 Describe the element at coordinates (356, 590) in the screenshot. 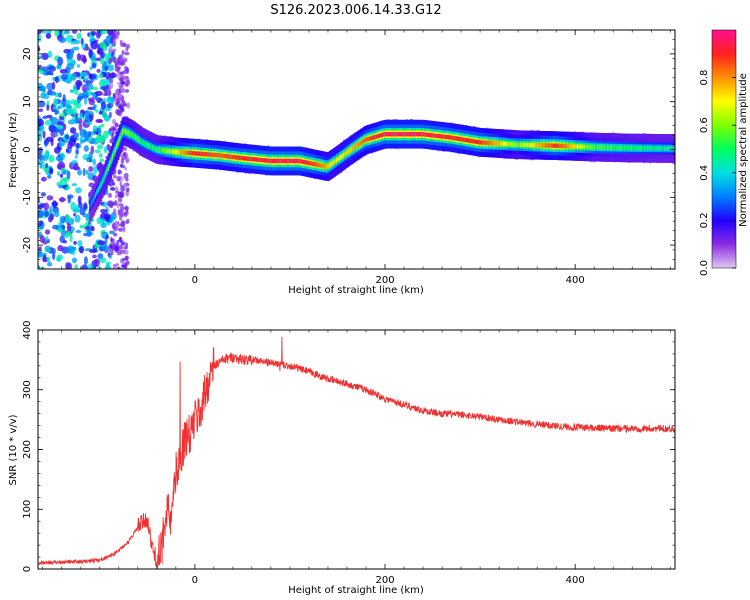

I see `snr-xlabel: Height of straight line (km)` at that location.